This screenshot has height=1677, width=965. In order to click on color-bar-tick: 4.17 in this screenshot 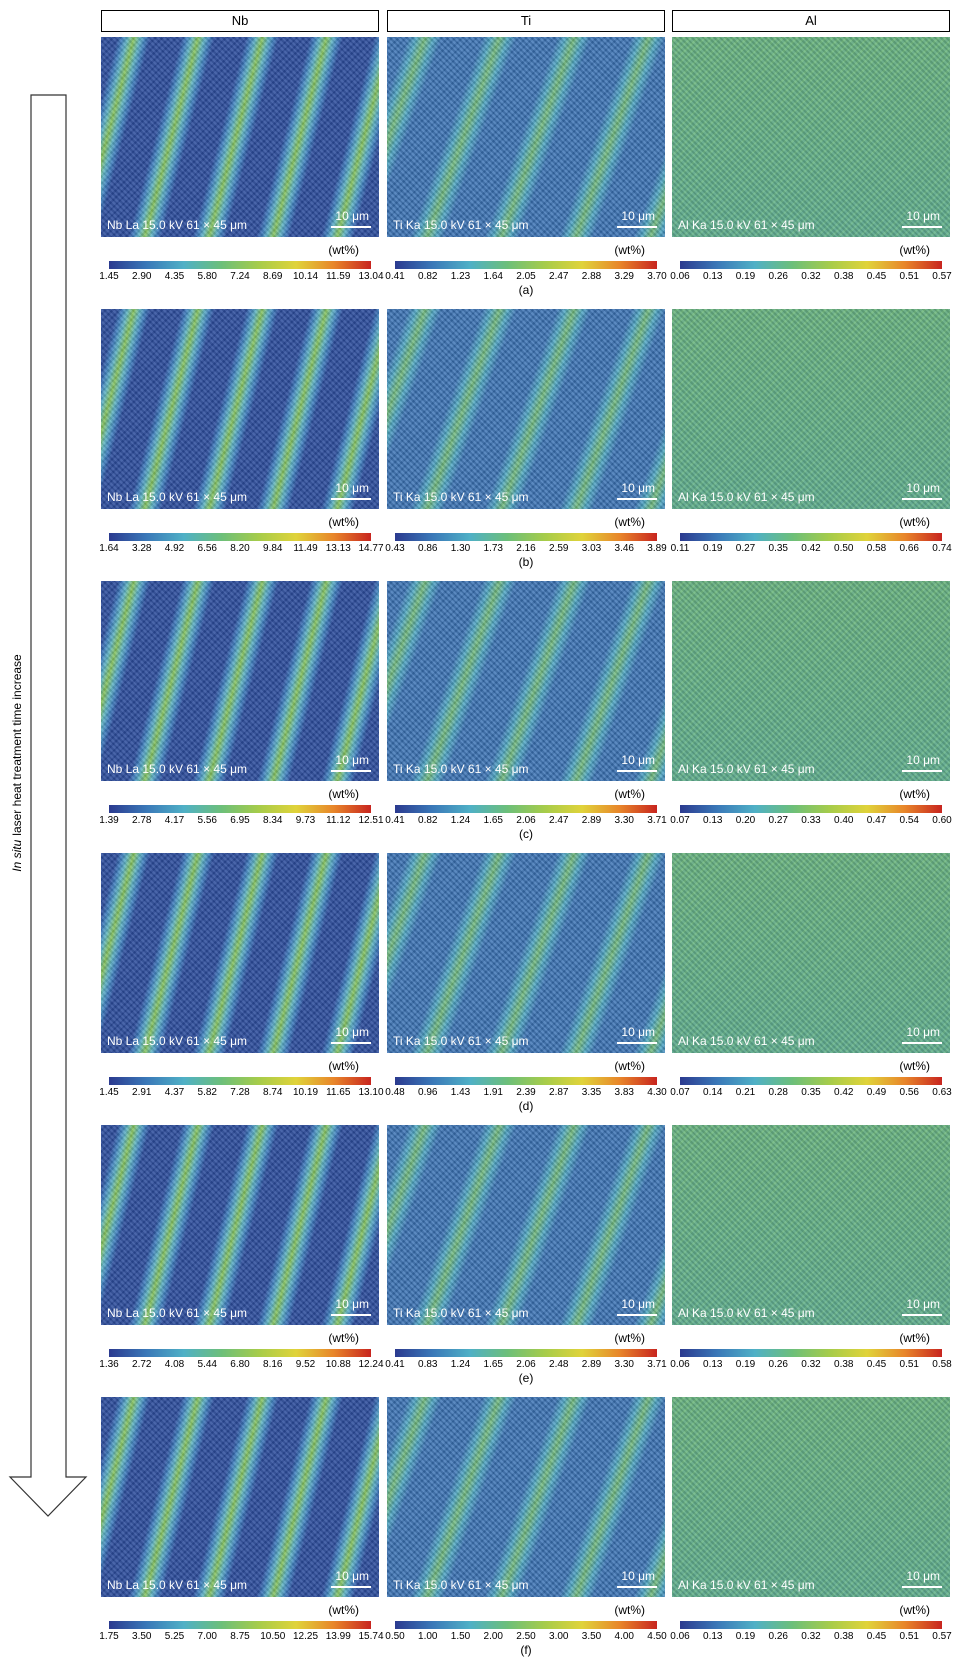, I will do `click(174, 820)`.